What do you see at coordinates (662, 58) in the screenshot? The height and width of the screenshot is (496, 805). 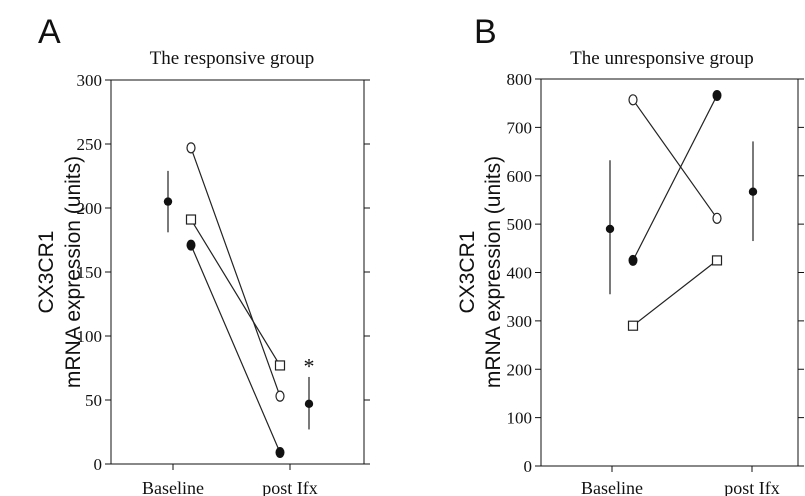 I see `chart-title: The unresponsive group` at bounding box center [662, 58].